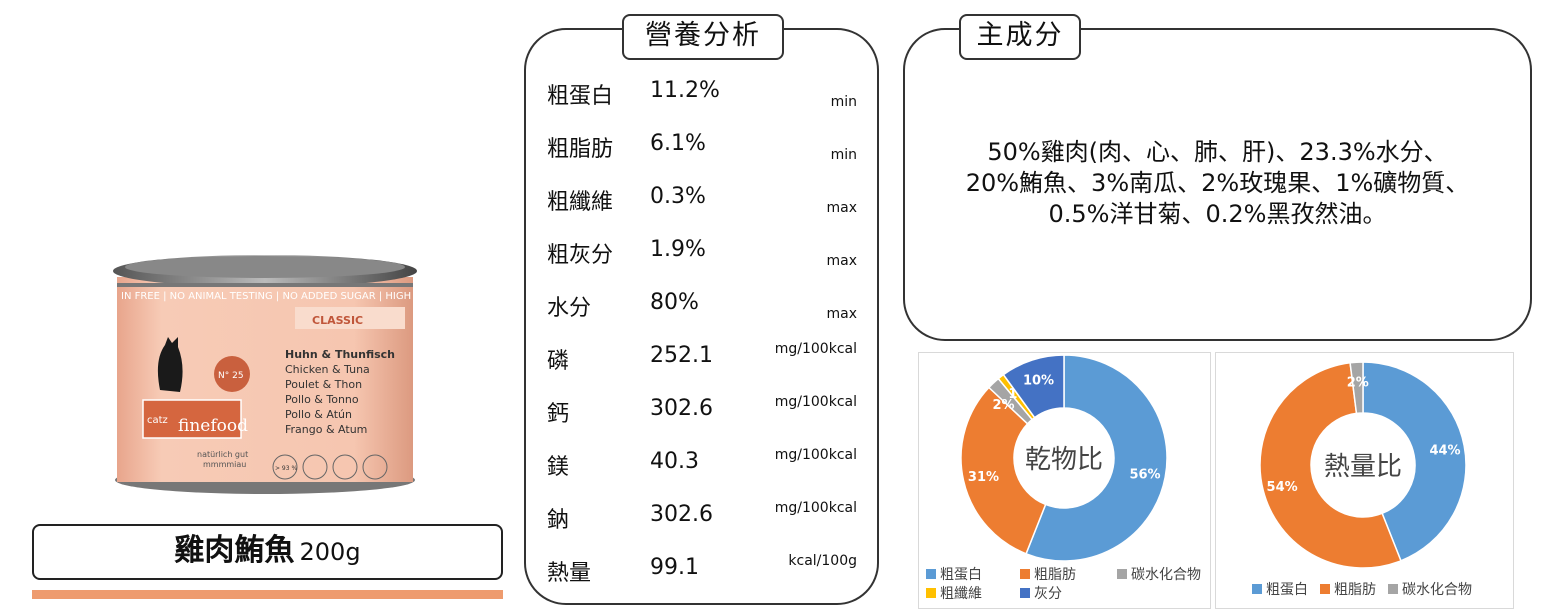 Image resolution: width=1559 pixels, height=614 pixels. I want to click on ingredients-line: 50%雞肉(肉、心、肺、肝)、23.3%水分、, so click(1217, 152).